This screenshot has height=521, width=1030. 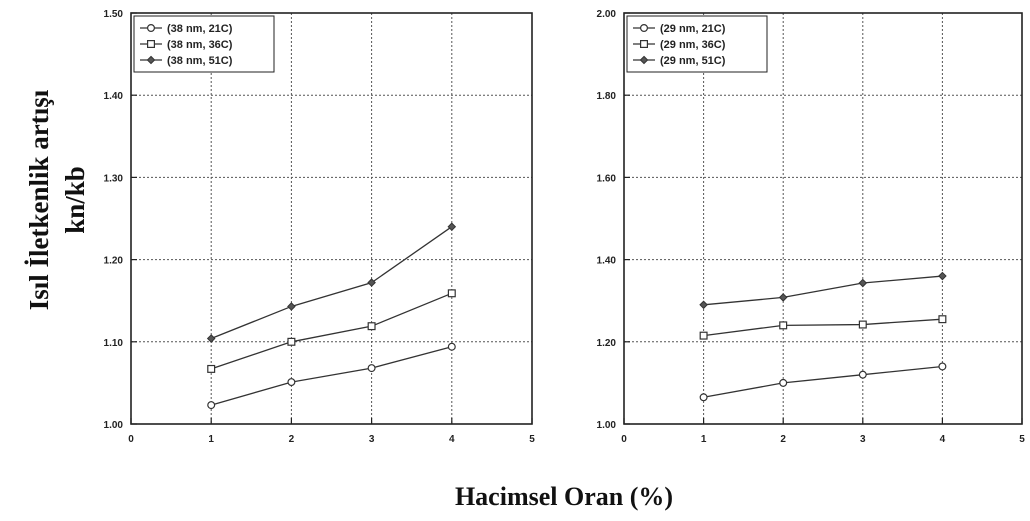 What do you see at coordinates (693, 45) in the screenshot?
I see `legend-label: (29 nm, 36C)` at bounding box center [693, 45].